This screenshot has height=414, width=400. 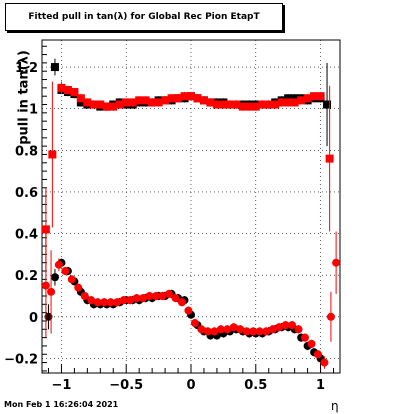 What do you see at coordinates (33, 110) in the screenshot?
I see `y-tick-label: 1` at bounding box center [33, 110].